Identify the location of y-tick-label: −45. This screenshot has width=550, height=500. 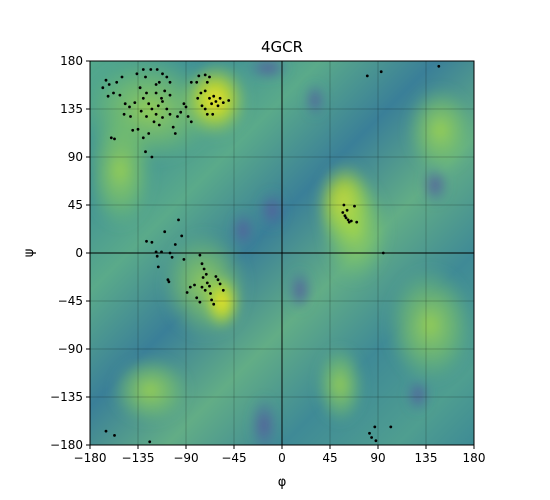
(70, 301).